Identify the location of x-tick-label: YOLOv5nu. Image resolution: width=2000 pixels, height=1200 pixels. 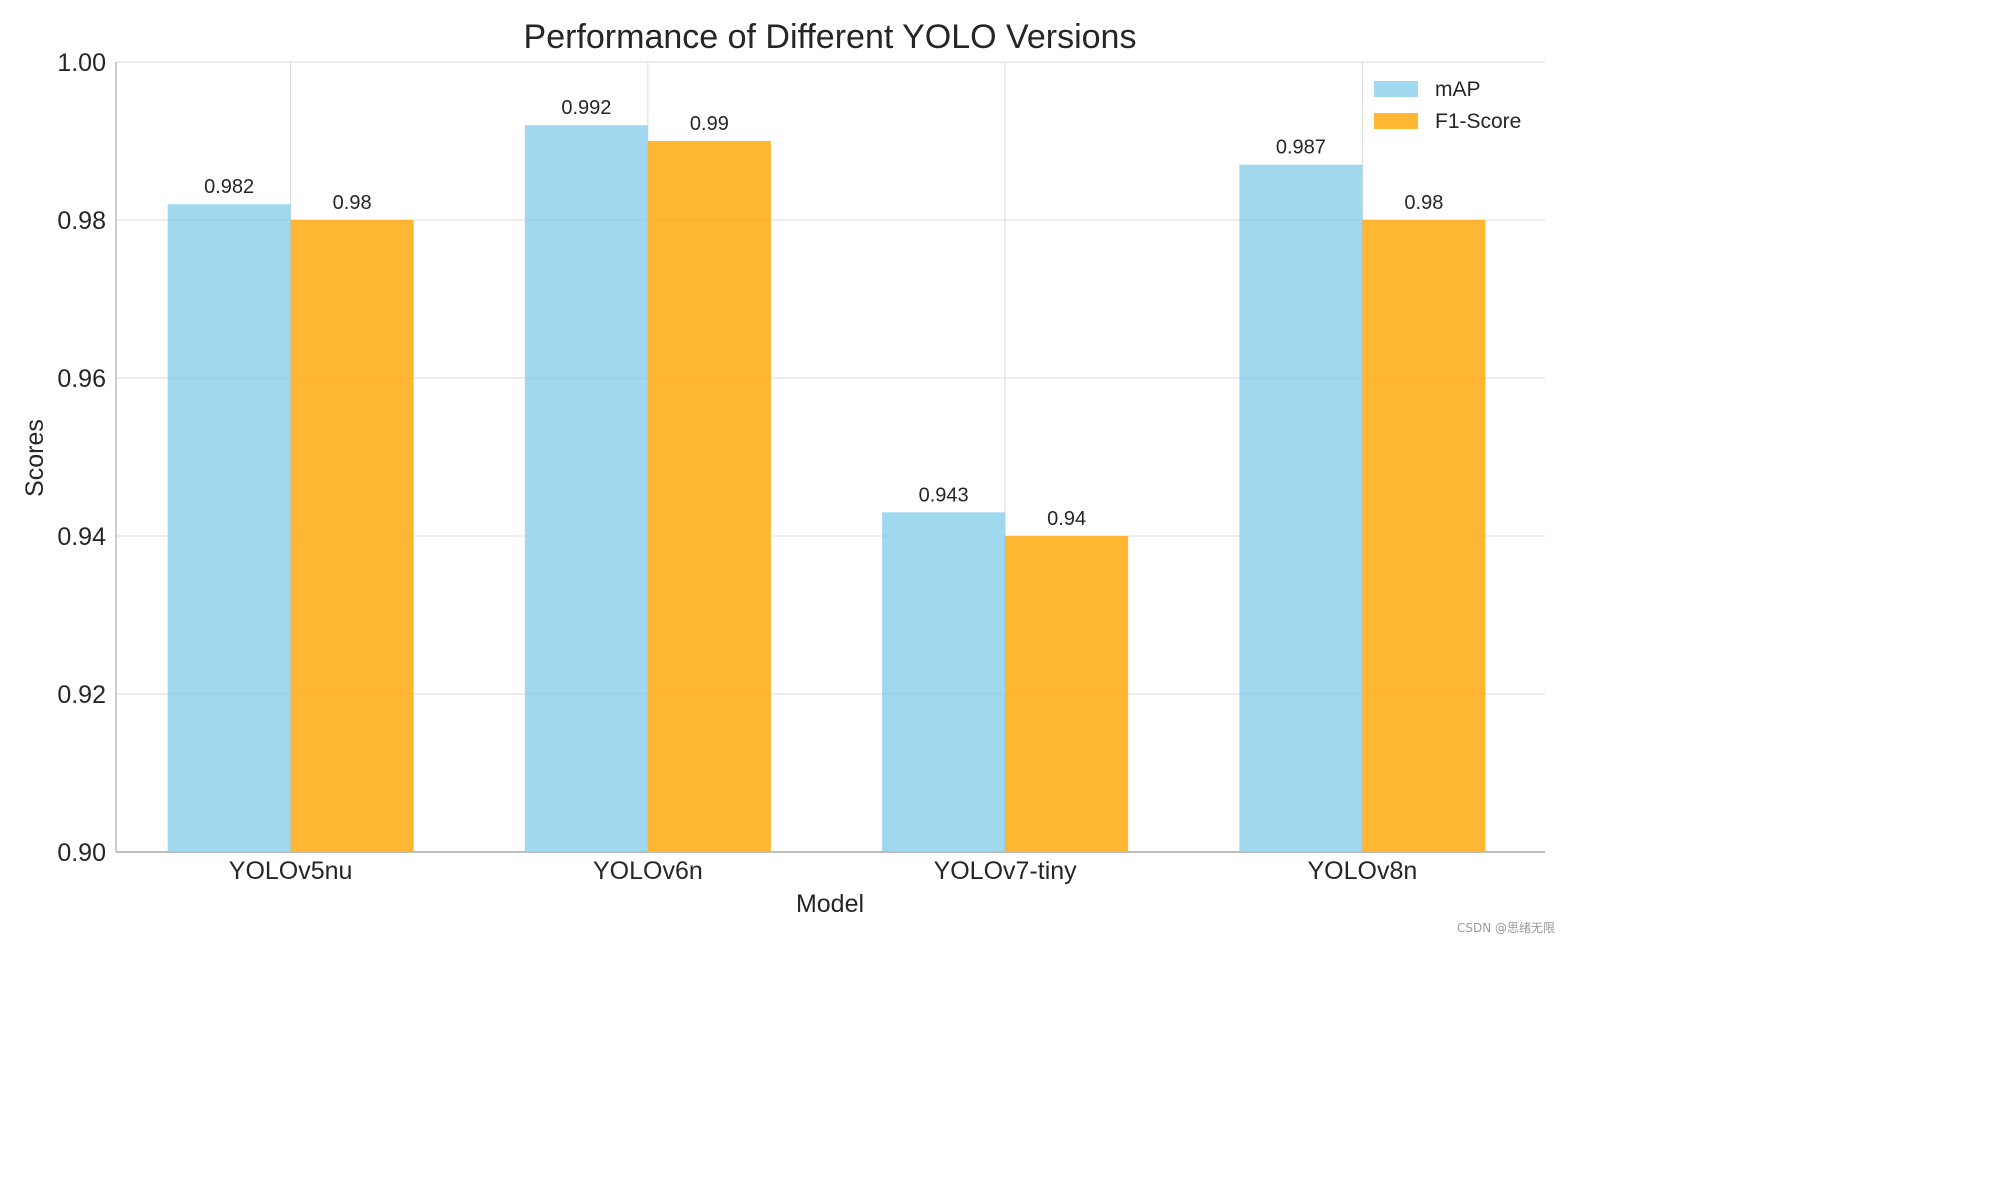
(291, 871).